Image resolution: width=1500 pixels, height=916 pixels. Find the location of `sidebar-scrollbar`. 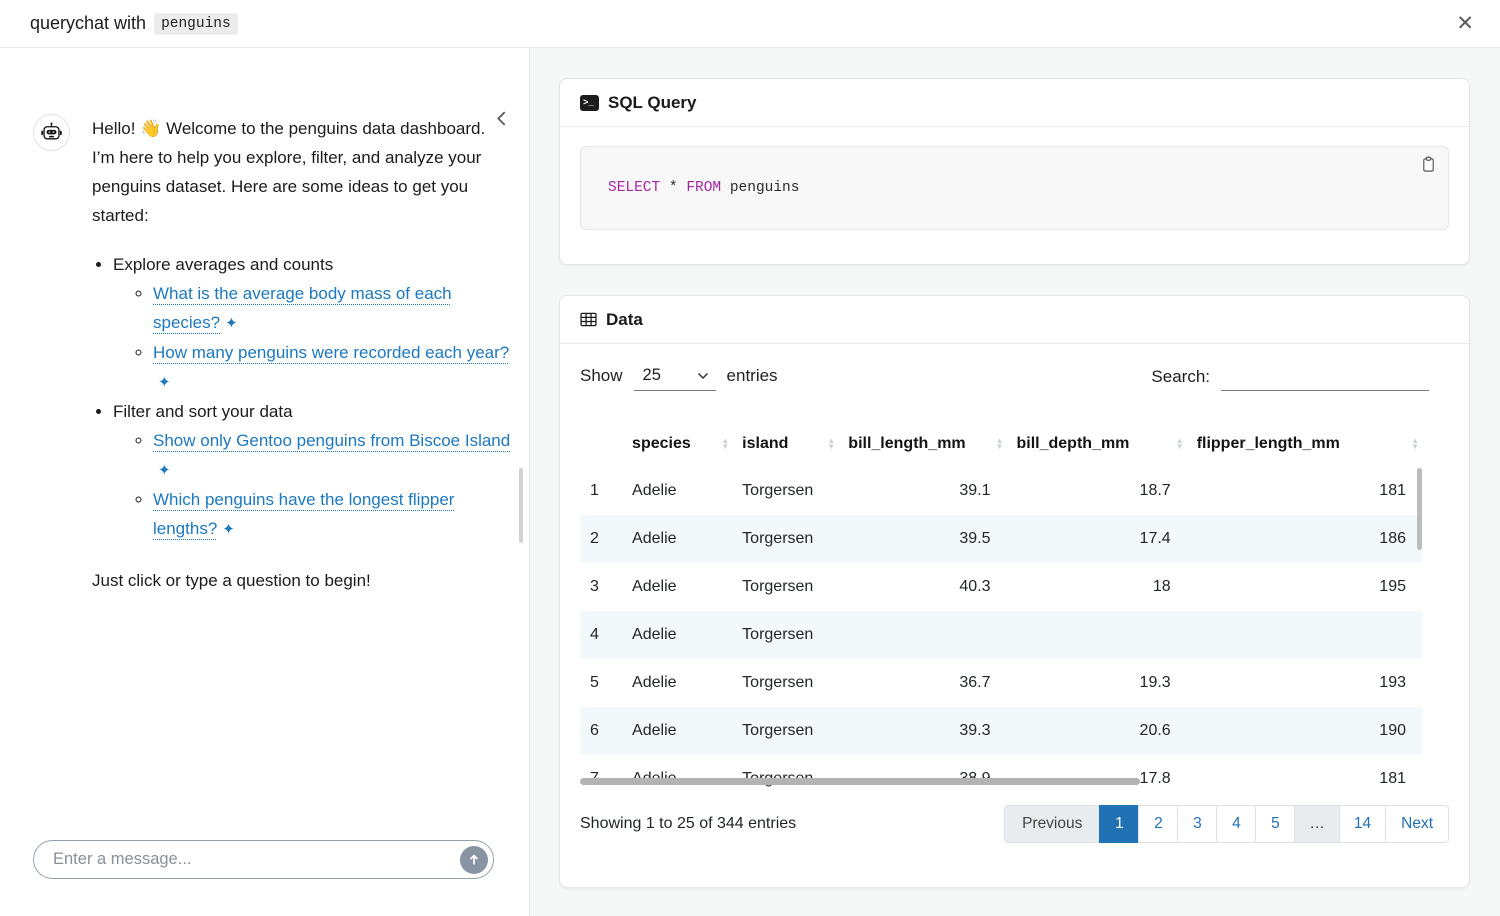

sidebar-scrollbar is located at coordinates (521, 505).